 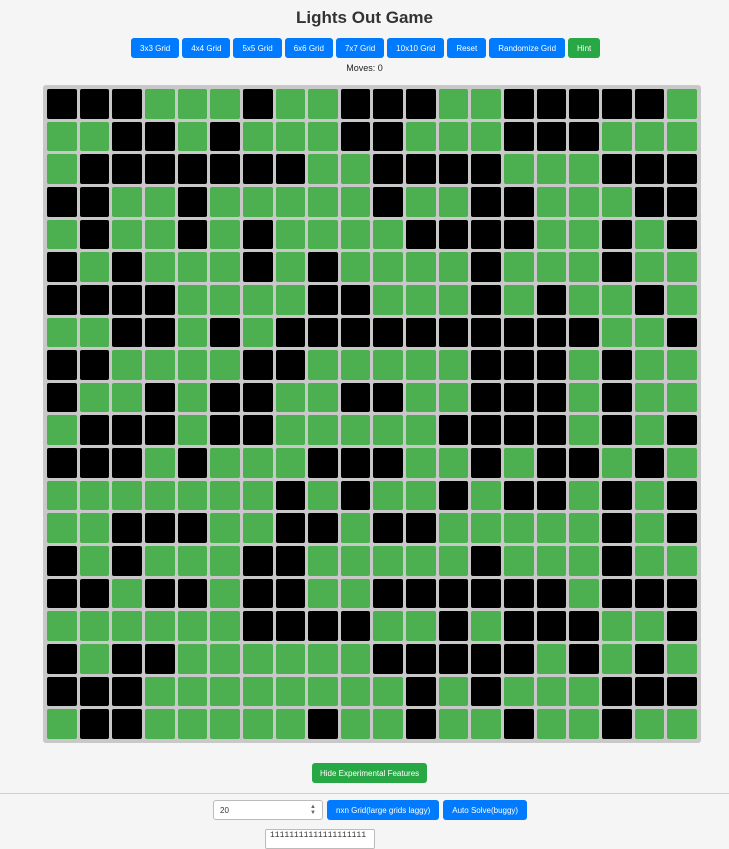 What do you see at coordinates (225, 528) in the screenshot?
I see `light-cell-r13-c5` at bounding box center [225, 528].